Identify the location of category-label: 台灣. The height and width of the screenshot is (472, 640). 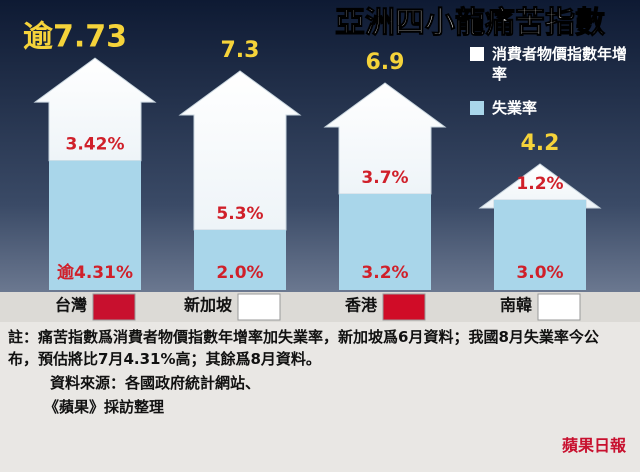
(71, 305).